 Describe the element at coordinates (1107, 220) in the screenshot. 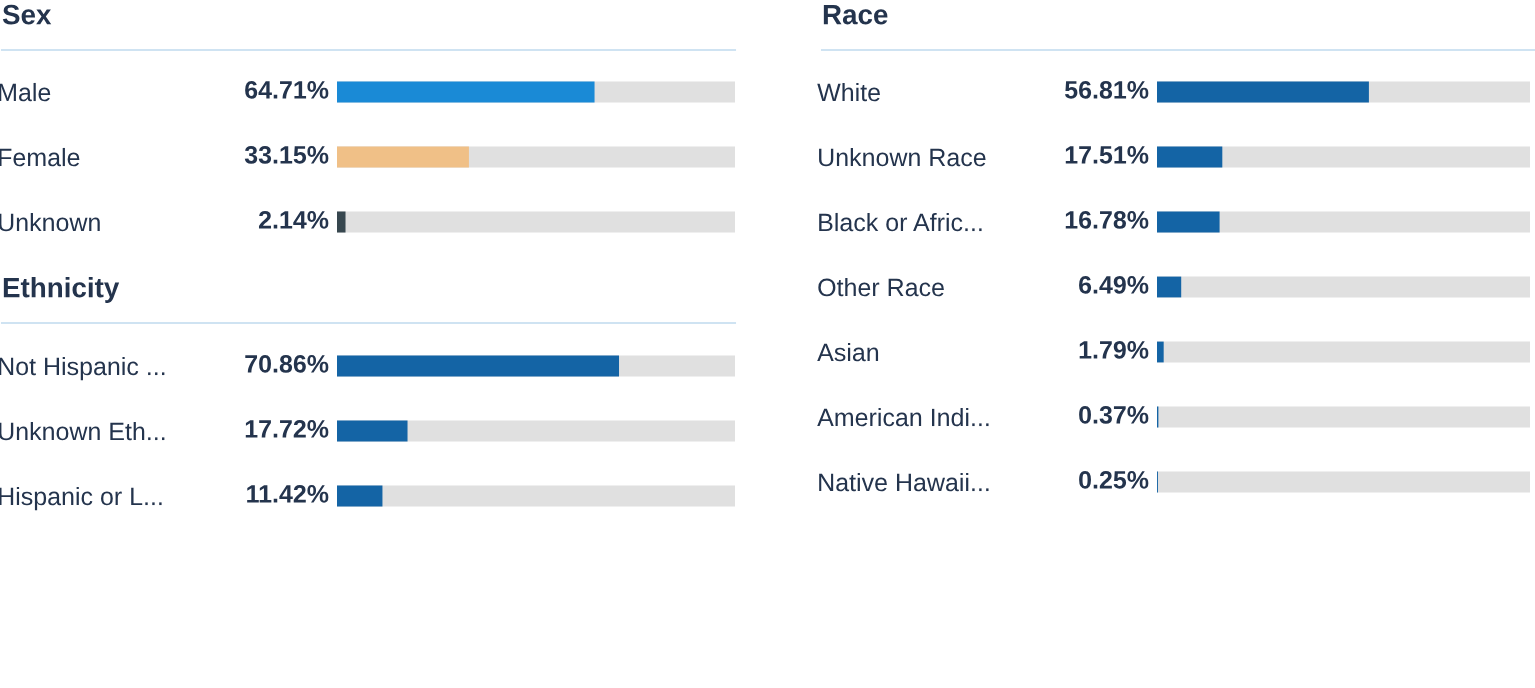

I see `data-label: 16.78%` at that location.